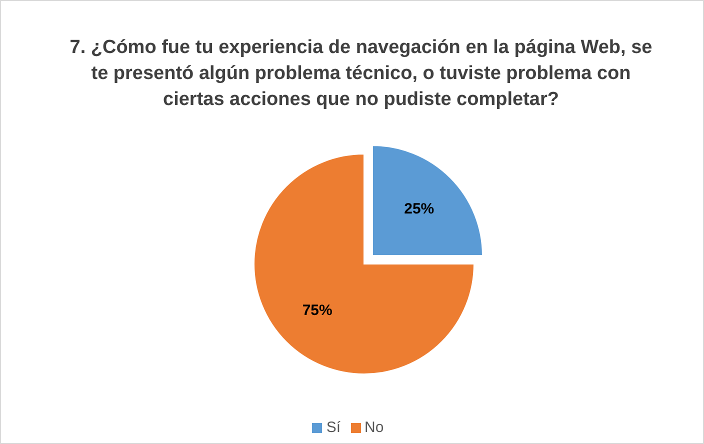 This screenshot has height=444, width=704. I want to click on chart-title: 7. ¿Cómo fue tu experiencia de navegación en la página Web, se te presentó algún problema técnico, o tuviste problema con ciertas acciones que no pudiste completar?, so click(361, 74).